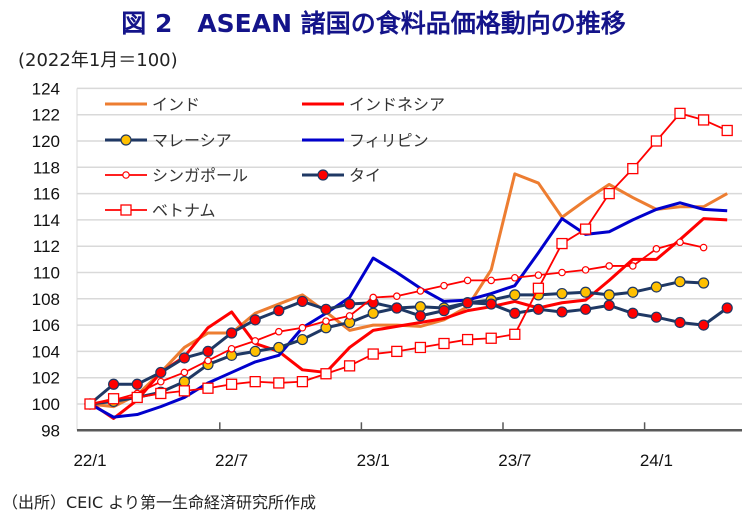 The image size is (747, 518). Describe the element at coordinates (176, 104) in the screenshot. I see `legend-label: インド` at that location.